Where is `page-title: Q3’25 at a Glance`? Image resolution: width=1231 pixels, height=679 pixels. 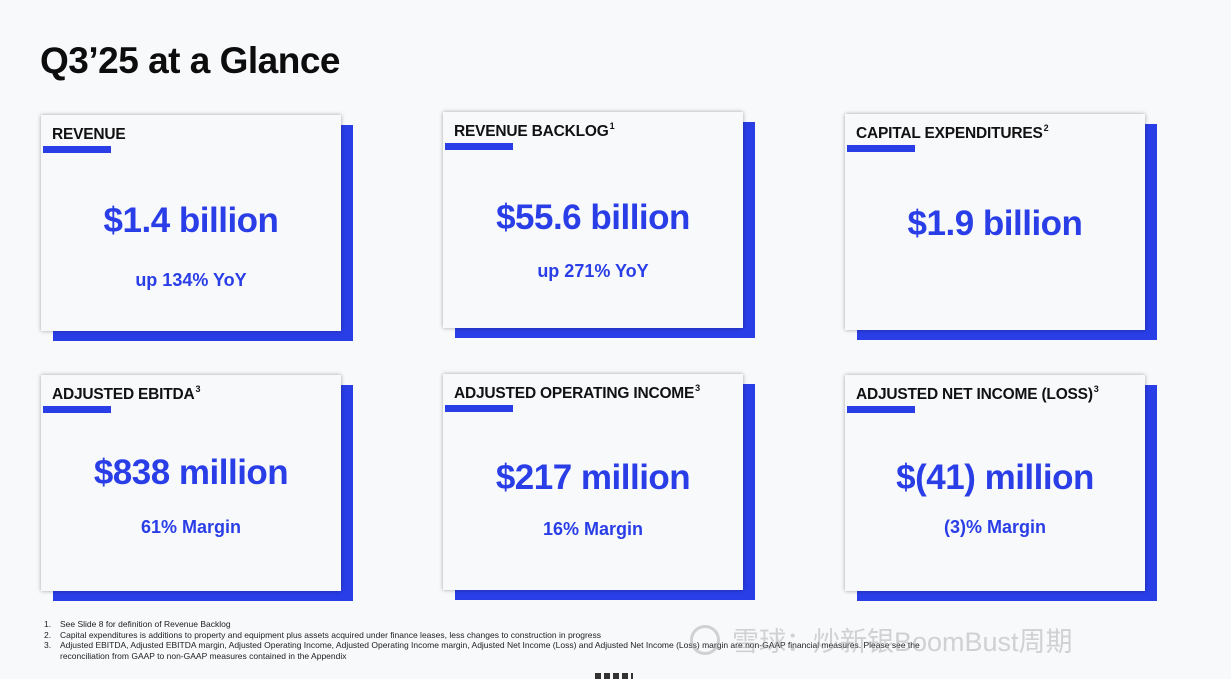 page-title: Q3’25 at a Glance is located at coordinates (190, 60).